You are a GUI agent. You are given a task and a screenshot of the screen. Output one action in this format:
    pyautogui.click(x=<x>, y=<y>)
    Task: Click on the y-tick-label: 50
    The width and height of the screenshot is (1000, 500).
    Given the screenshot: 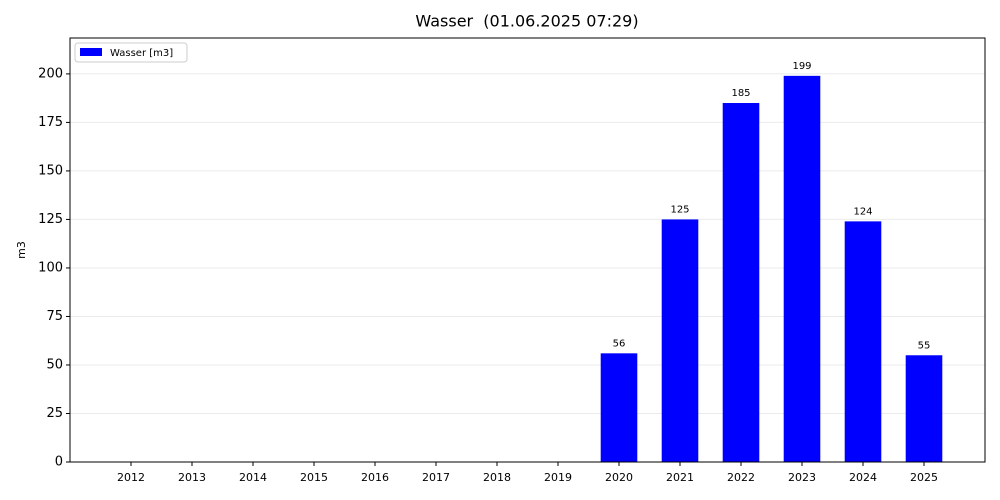 What is the action you would take?
    pyautogui.click(x=54, y=364)
    